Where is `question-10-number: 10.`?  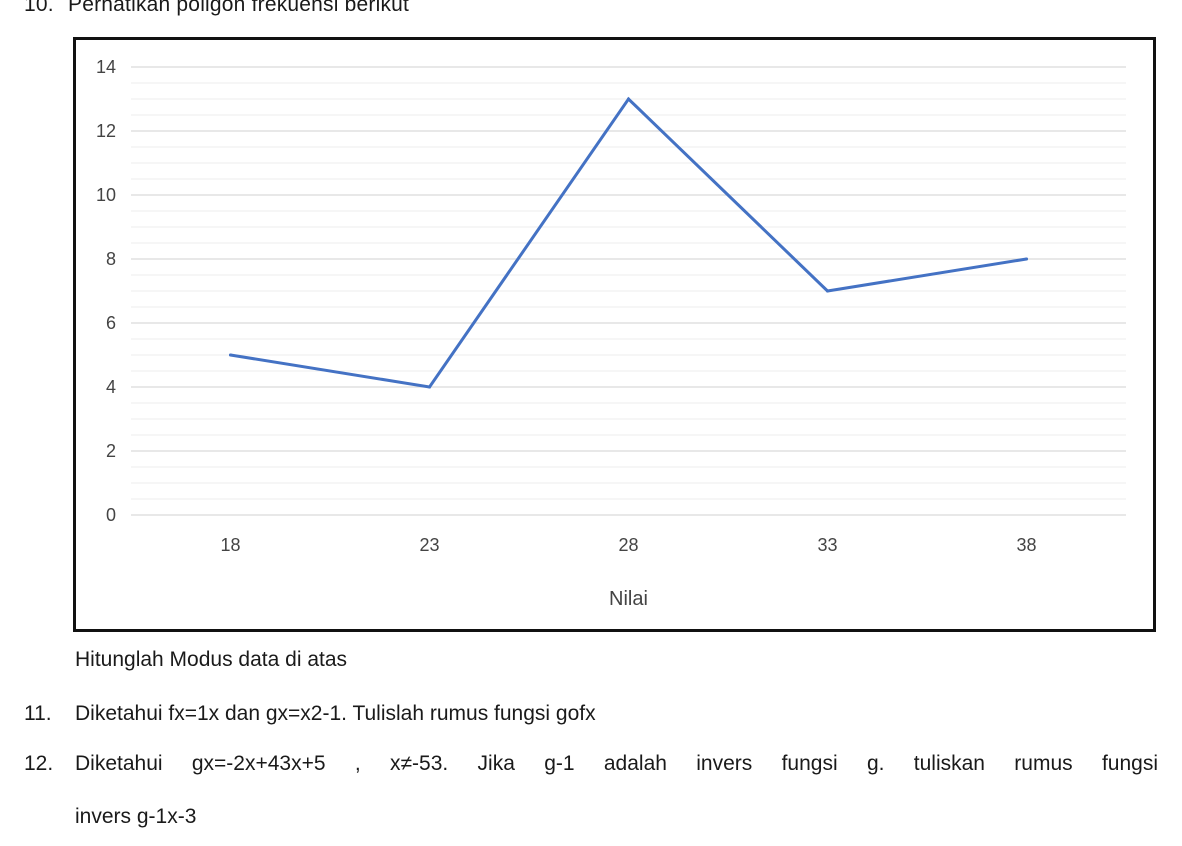
question-10-number: 10. is located at coordinates (39, 8).